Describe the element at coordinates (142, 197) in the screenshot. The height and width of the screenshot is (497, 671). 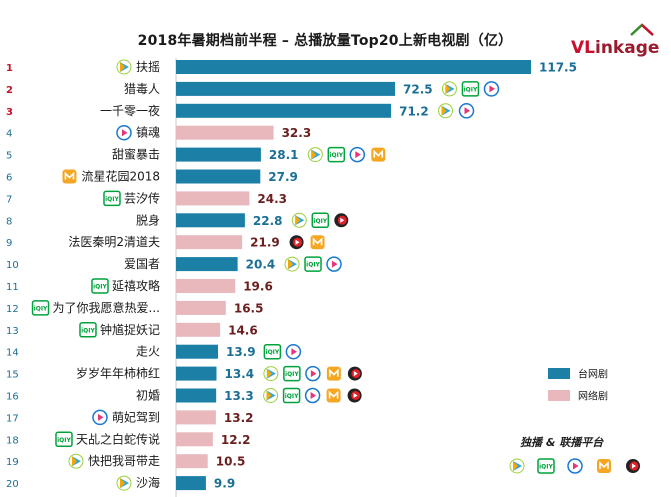
I see `category-label: 芸汐传` at that location.